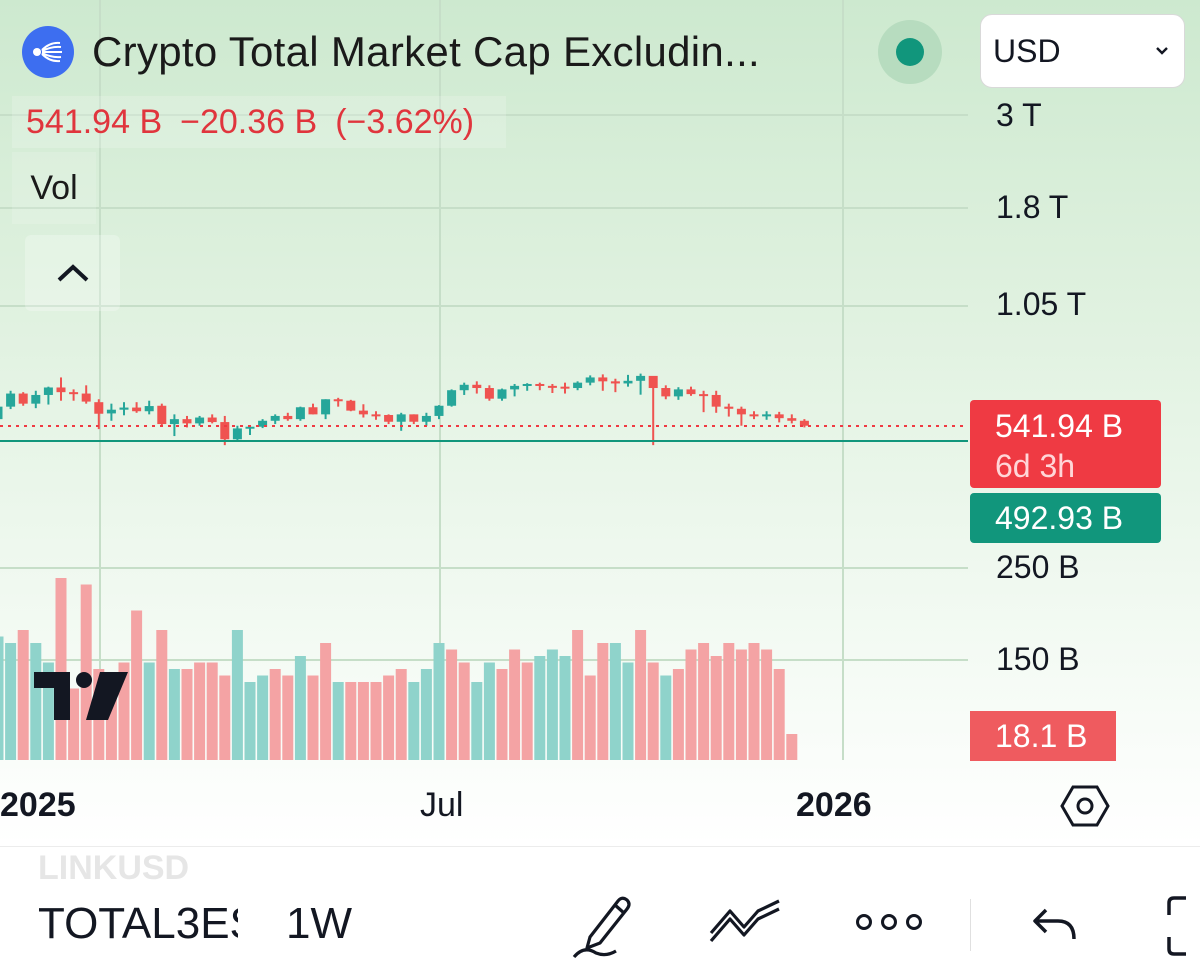 The width and height of the screenshot is (1200, 966). I want to click on chevron-down-icon, so click(1162, 51).